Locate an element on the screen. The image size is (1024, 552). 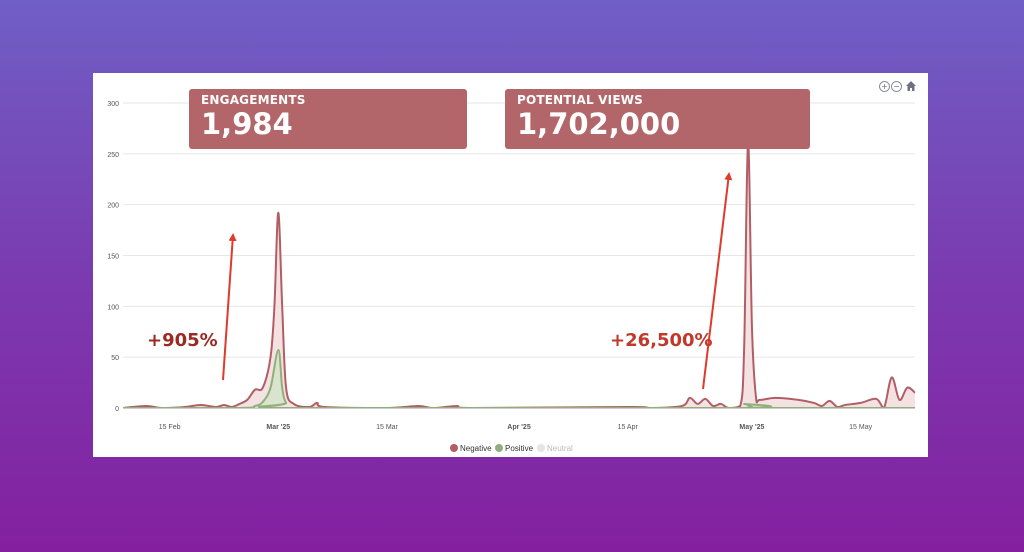
legend-item-negative: Negative is located at coordinates (471, 448).